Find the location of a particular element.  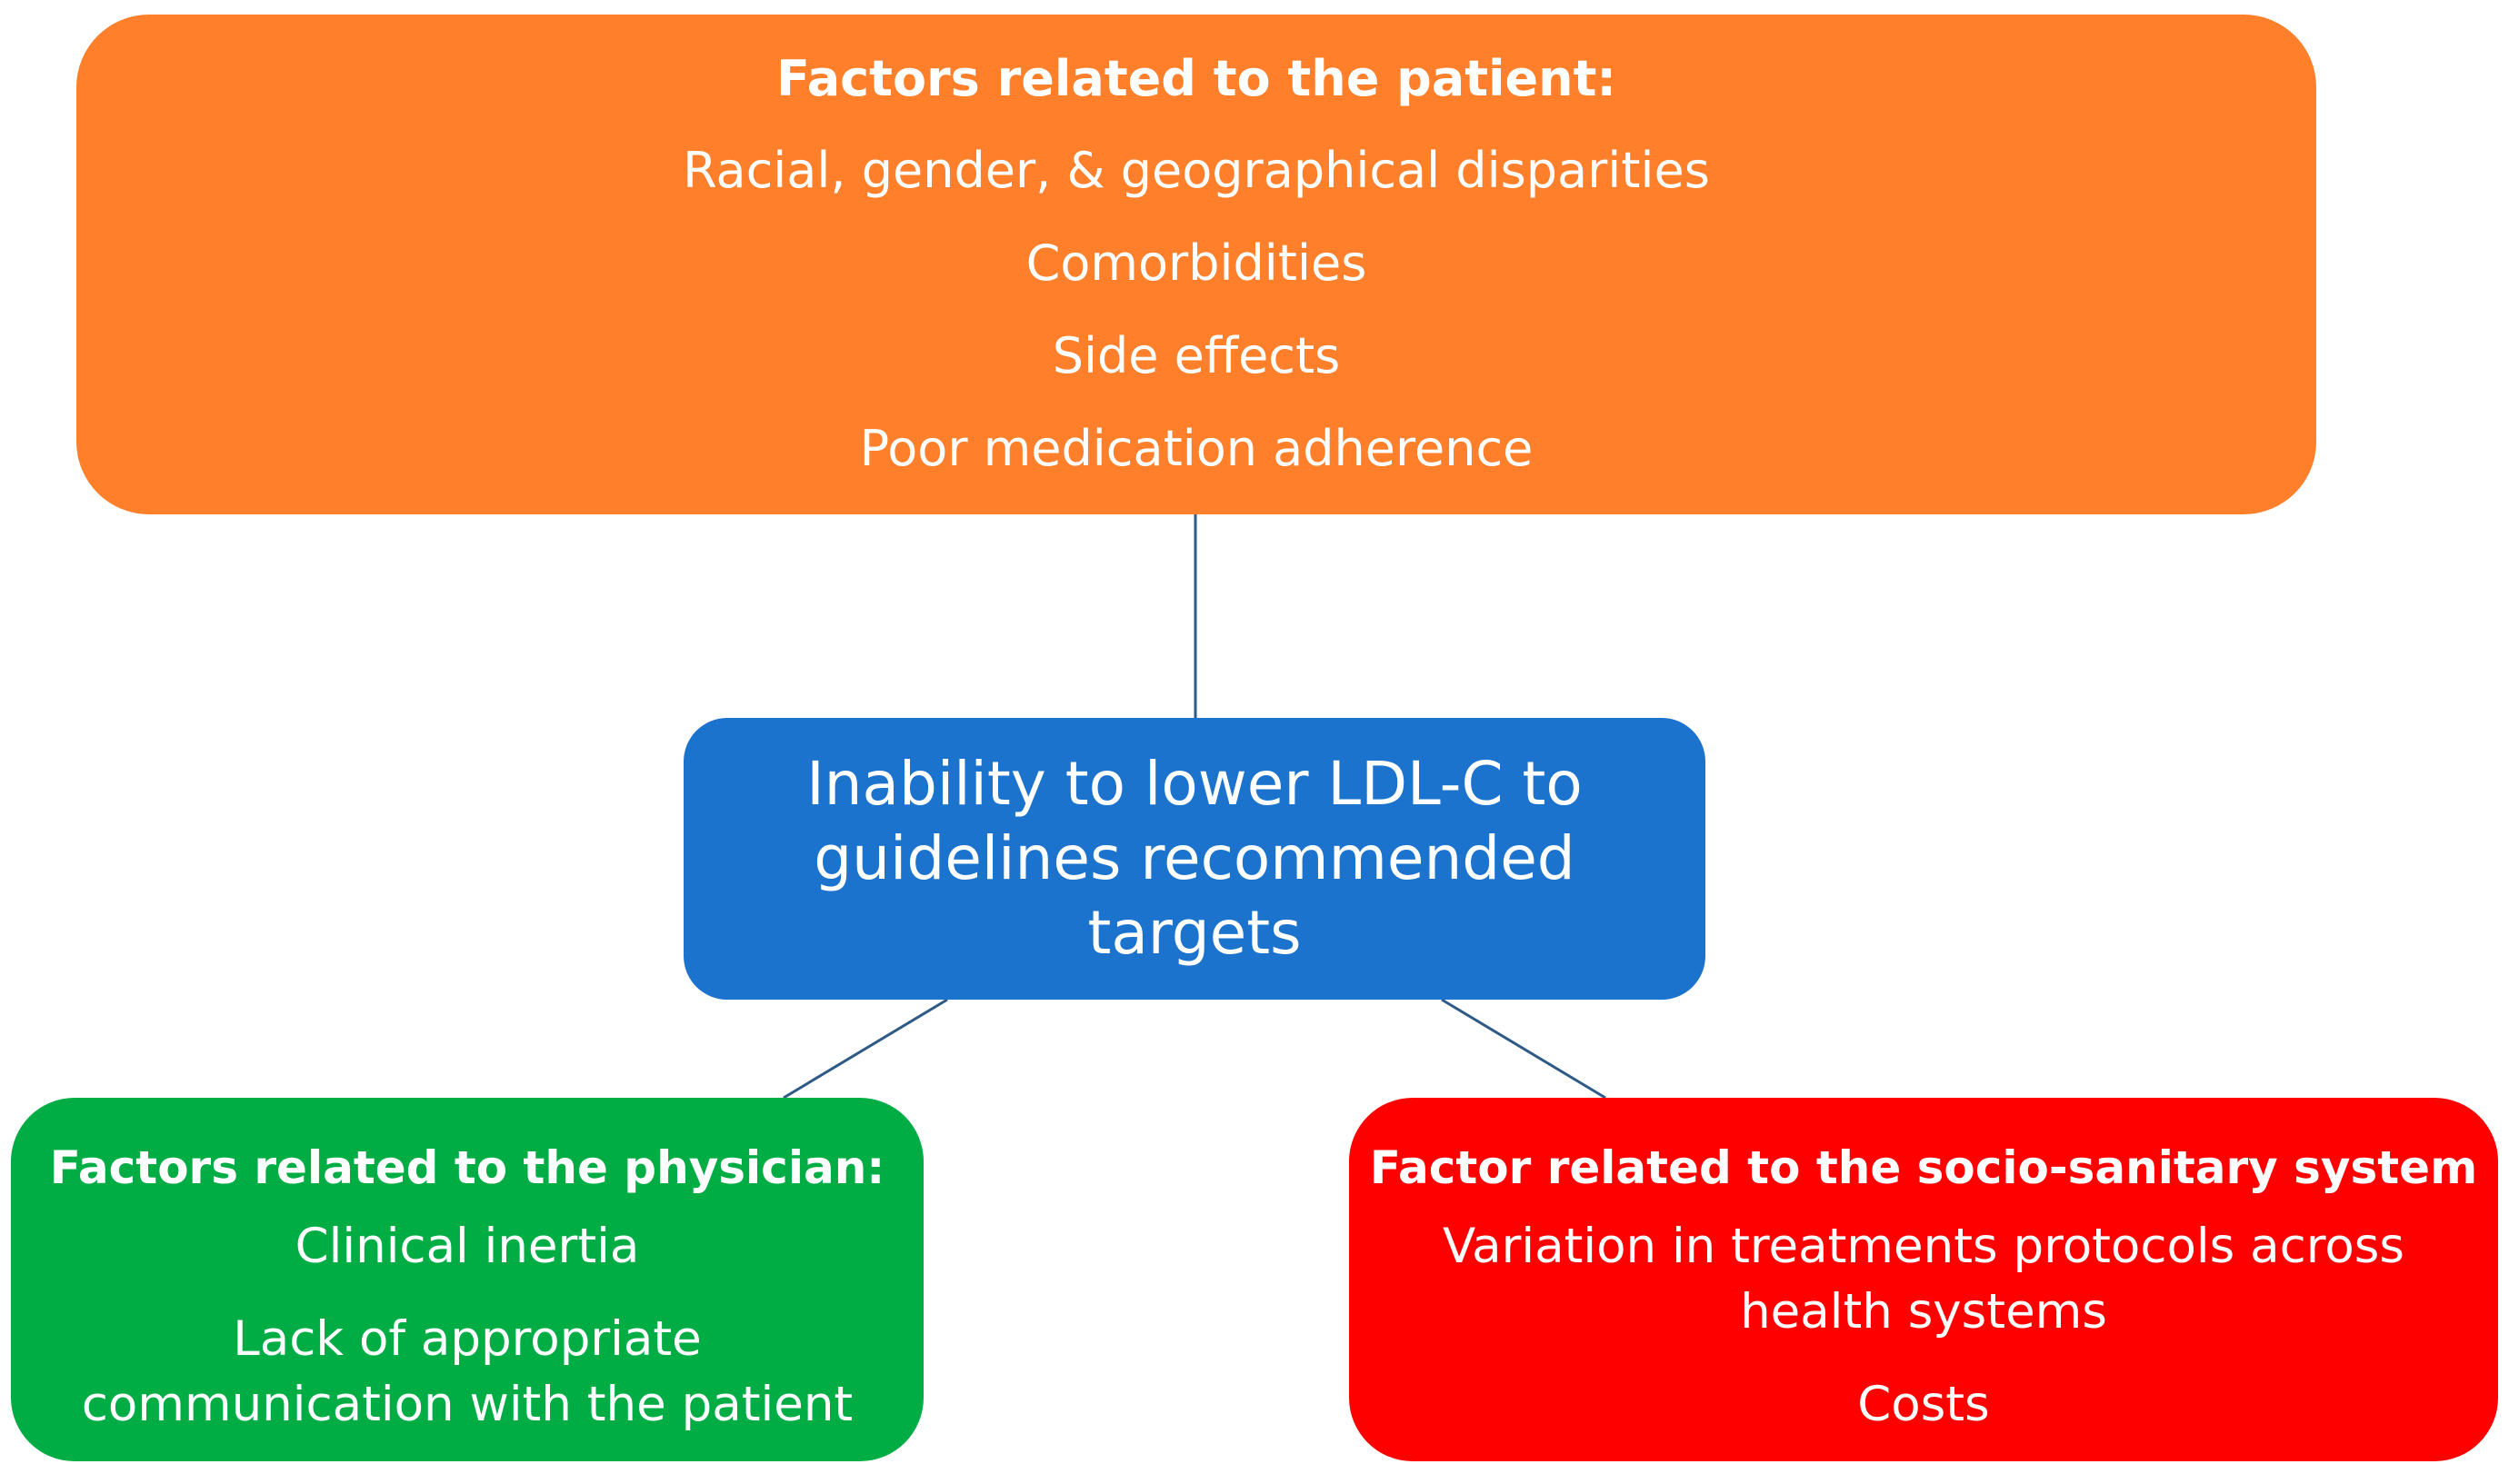

patient-factor-item: Side effects is located at coordinates (1196, 355).